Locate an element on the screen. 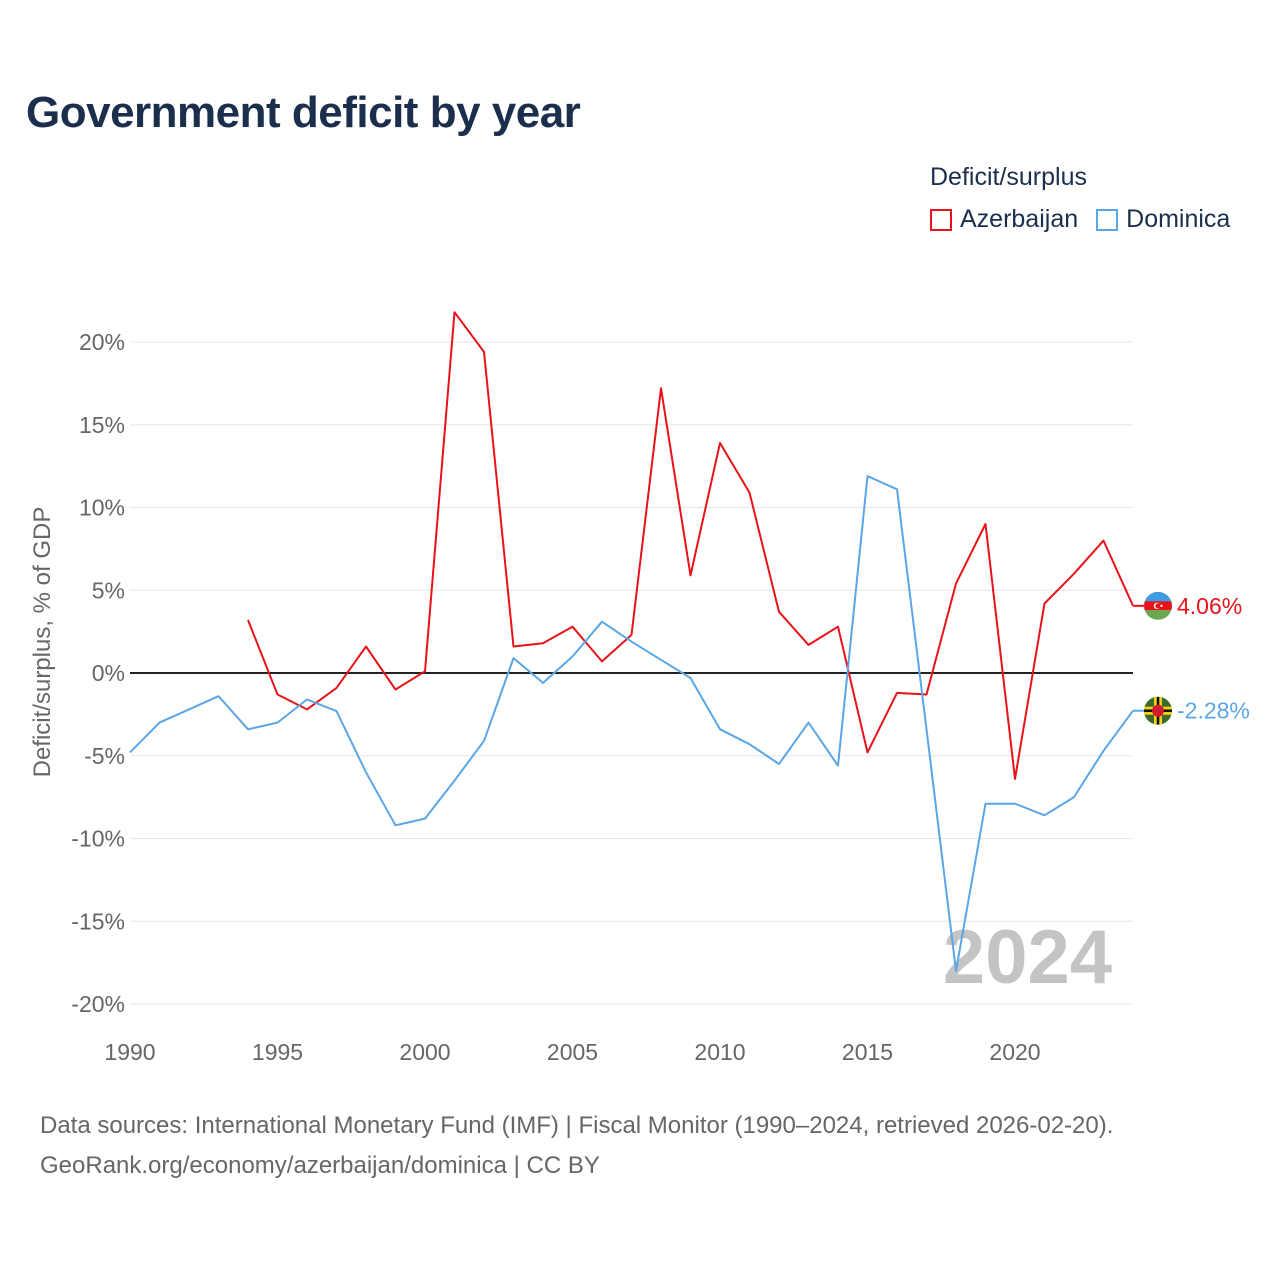  y-tick-label: -10% is located at coordinates (98, 839).